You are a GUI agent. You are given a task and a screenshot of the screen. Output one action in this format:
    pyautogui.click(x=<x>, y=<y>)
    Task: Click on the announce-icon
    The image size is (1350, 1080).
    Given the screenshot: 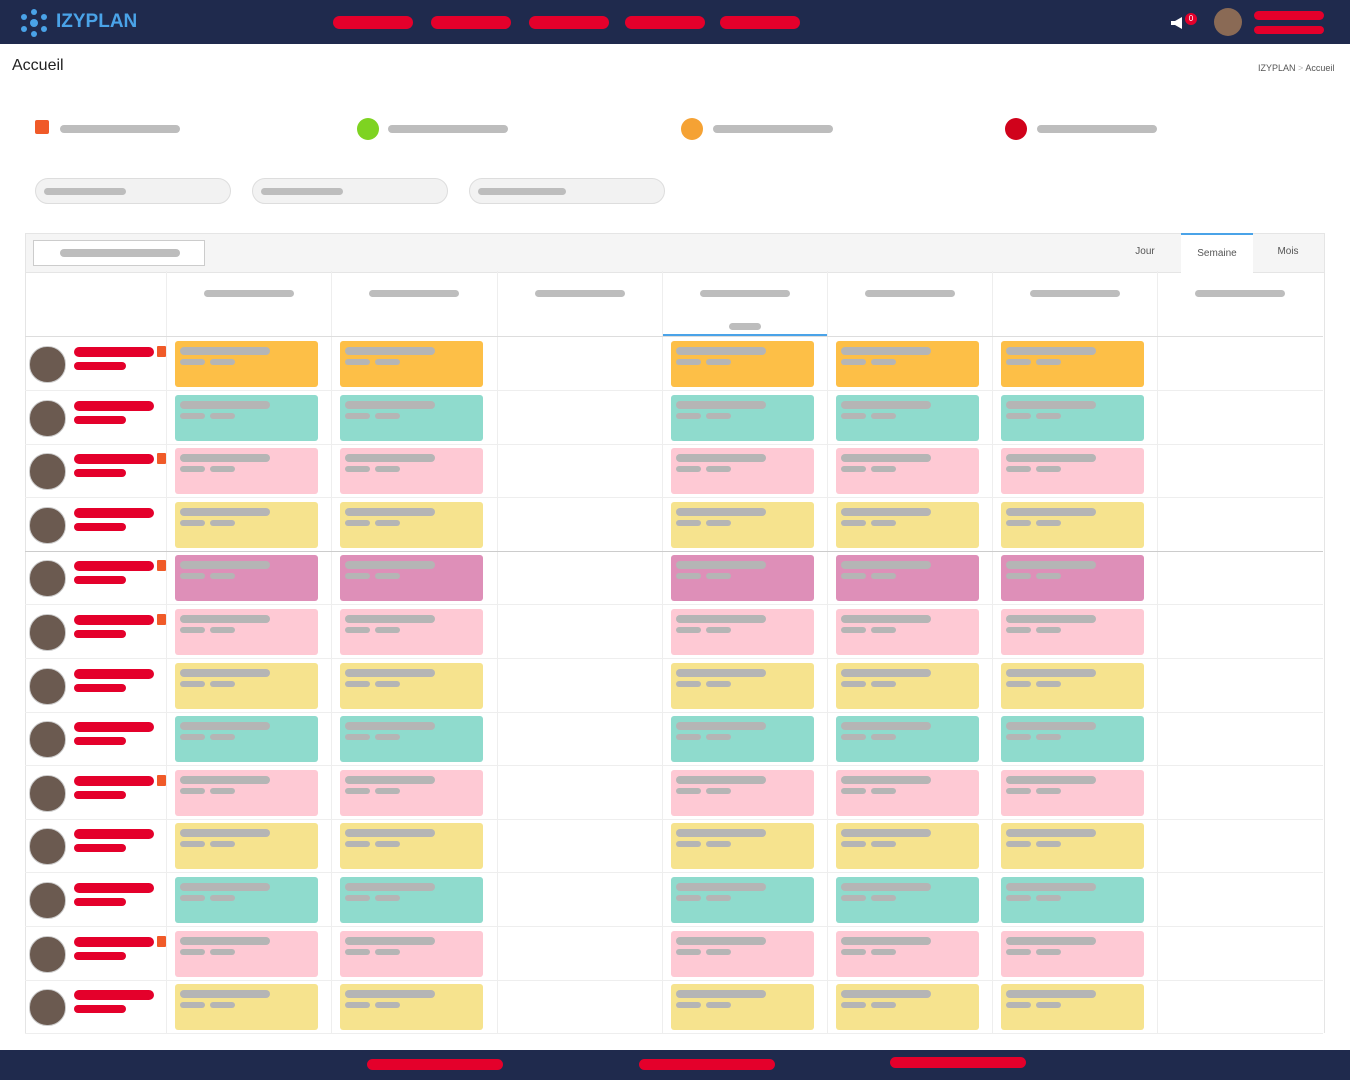 What is the action you would take?
    pyautogui.click(x=1177, y=23)
    